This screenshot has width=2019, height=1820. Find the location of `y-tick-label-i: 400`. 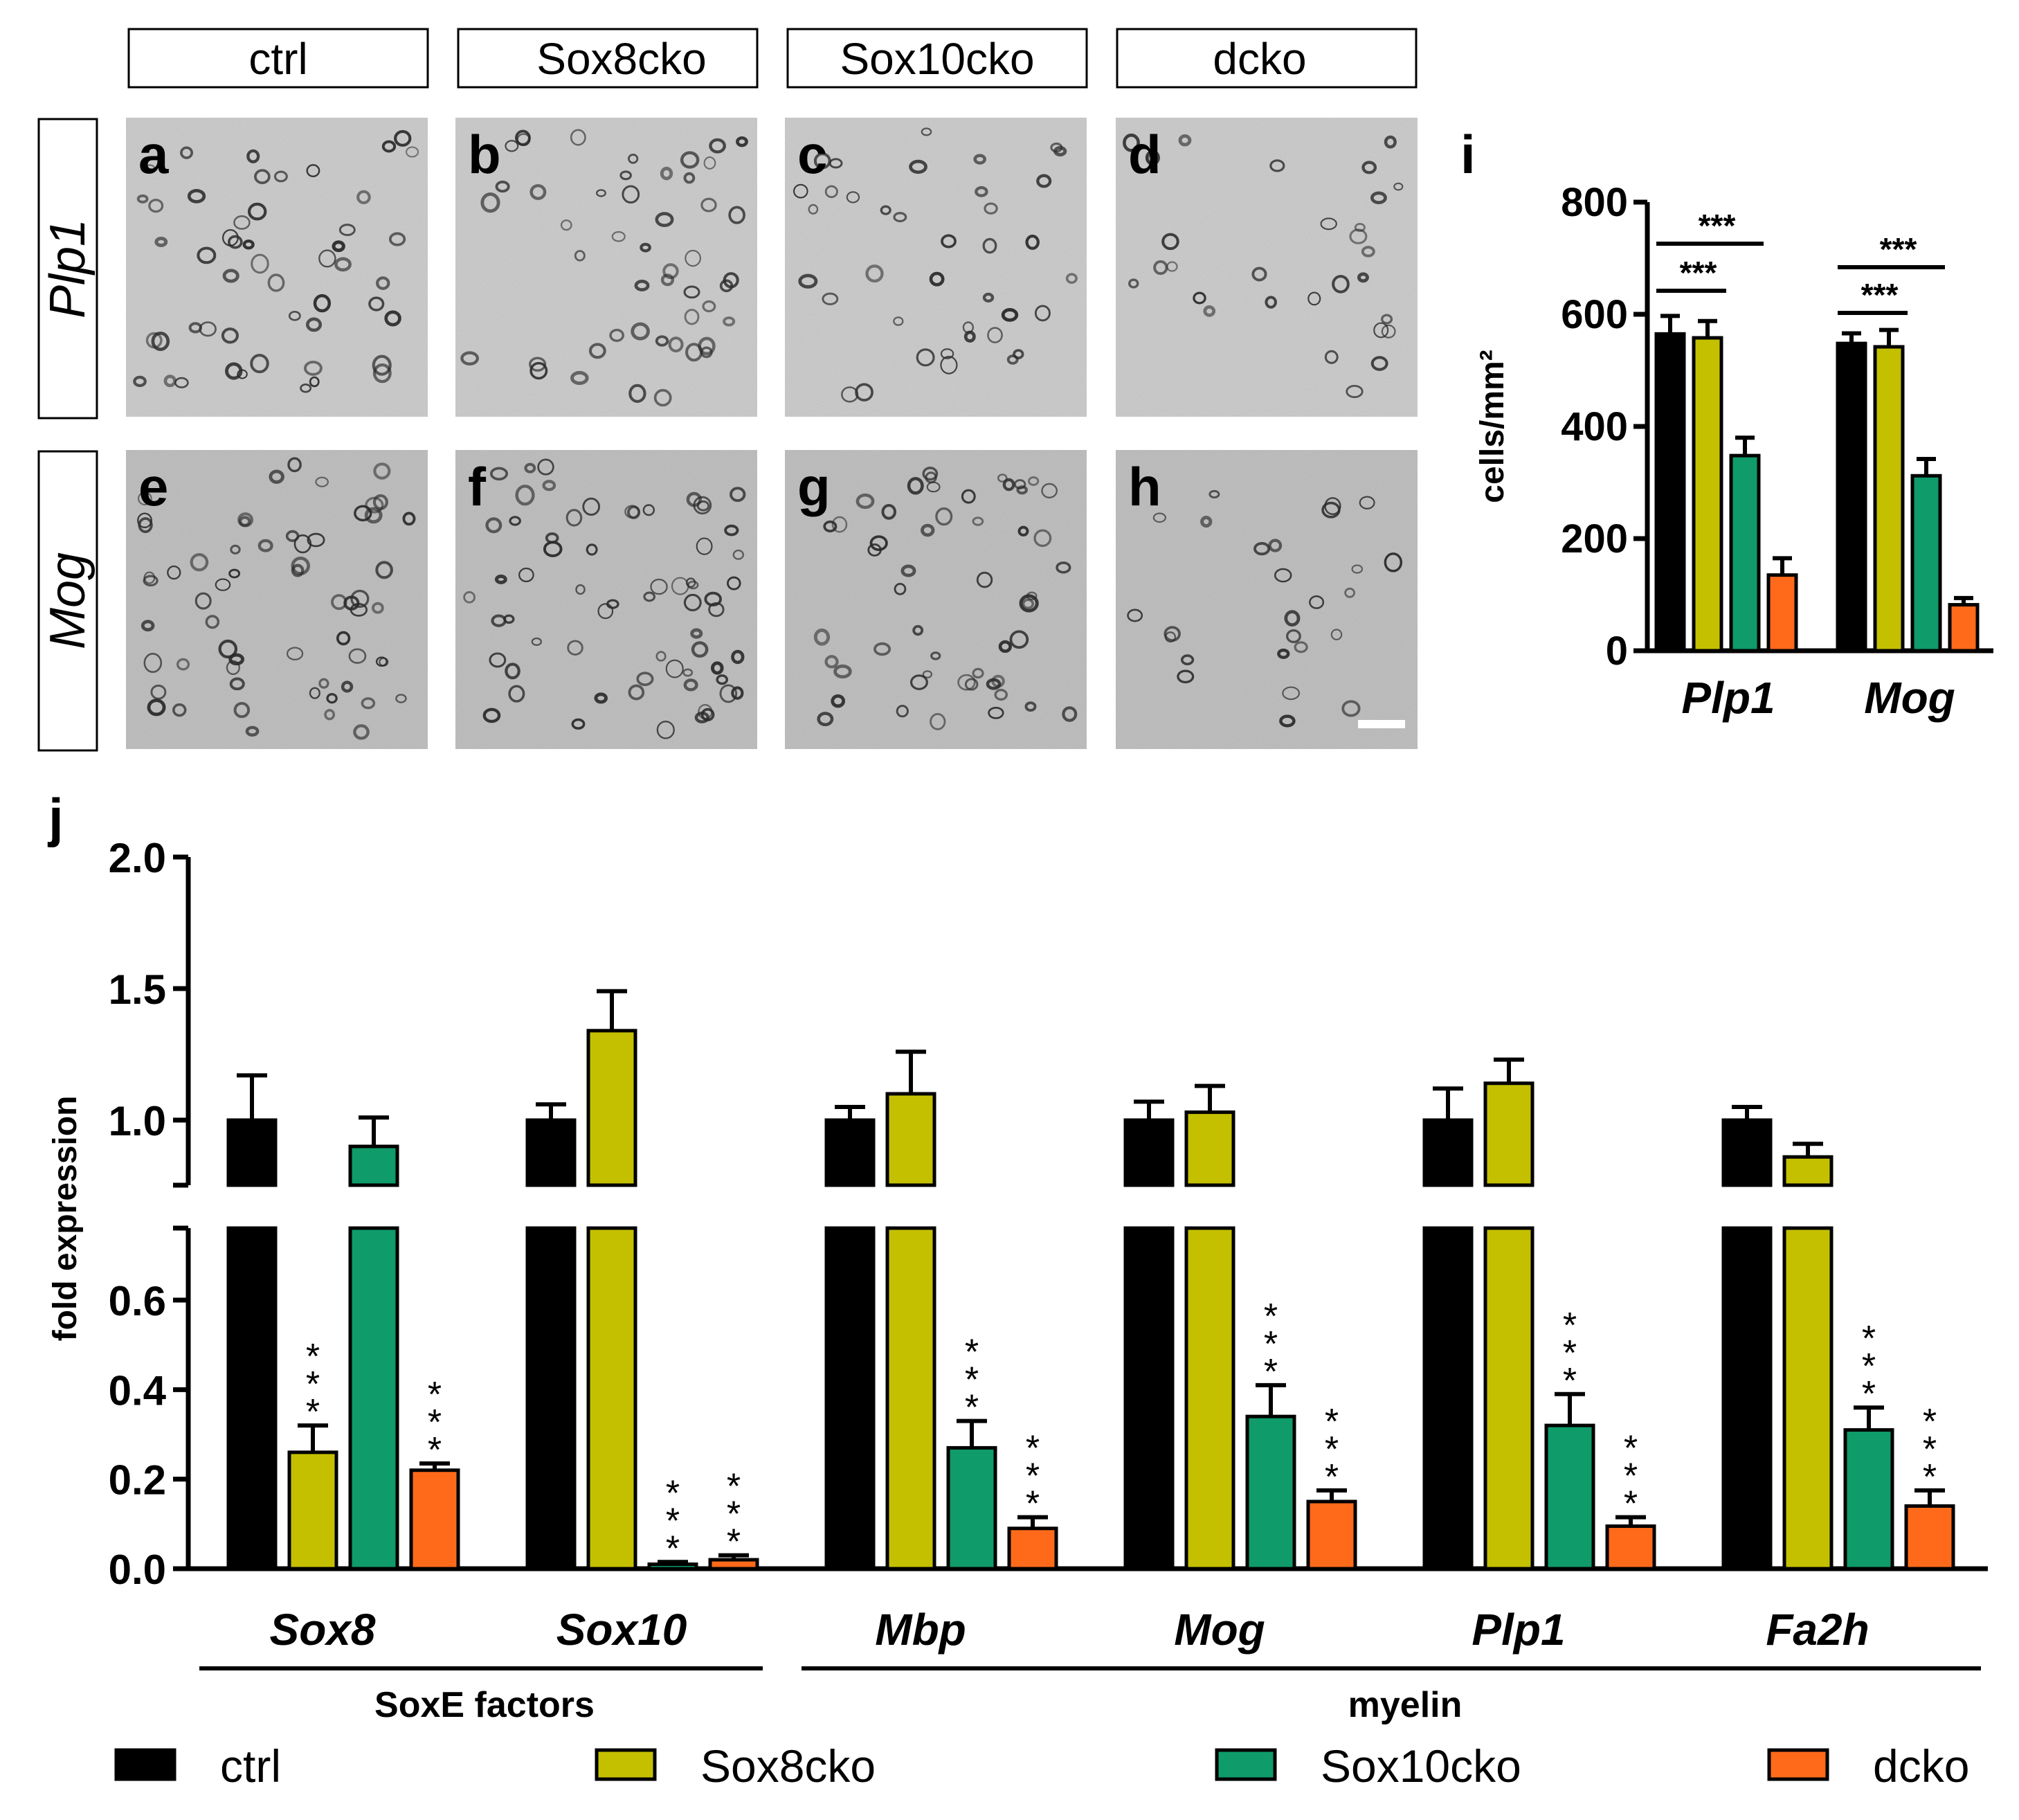

y-tick-label-i: 400 is located at coordinates (1594, 426).